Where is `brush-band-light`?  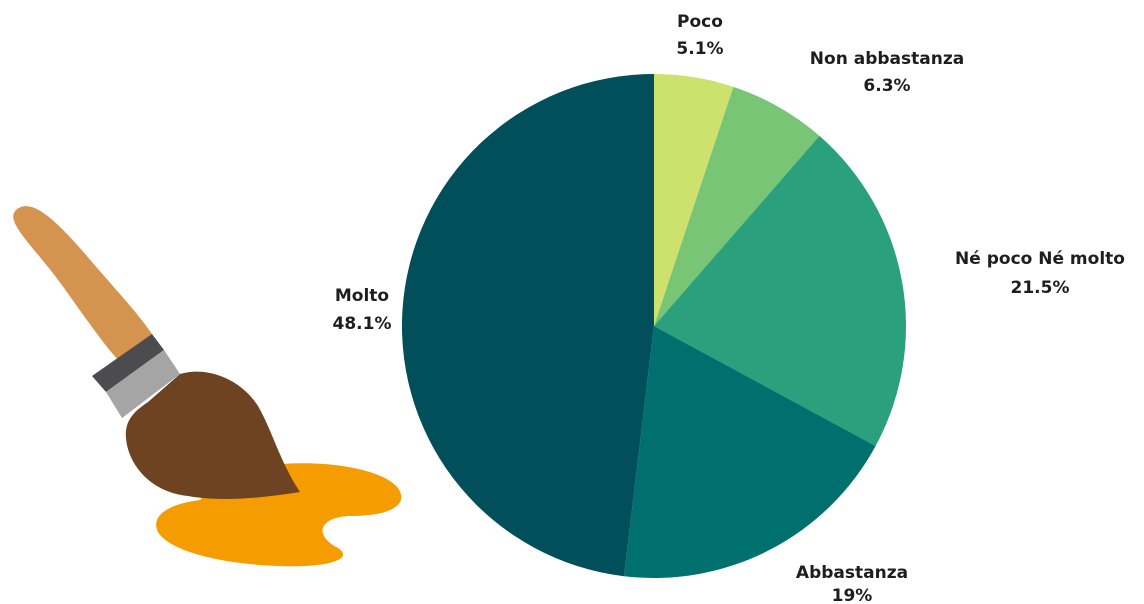
brush-band-light is located at coordinates (143, 384).